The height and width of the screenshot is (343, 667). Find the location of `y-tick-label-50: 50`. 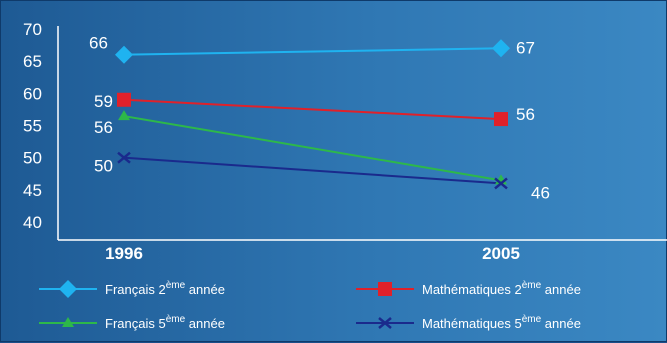

y-tick-label-50: 50 is located at coordinates (32, 158).